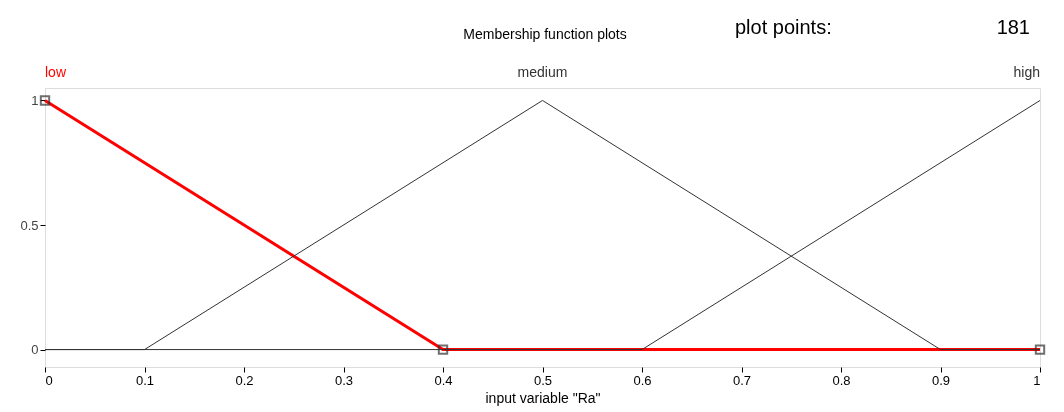 This screenshot has width=1064, height=412. What do you see at coordinates (35, 350) in the screenshot?
I see `y-tick-label: 0` at bounding box center [35, 350].